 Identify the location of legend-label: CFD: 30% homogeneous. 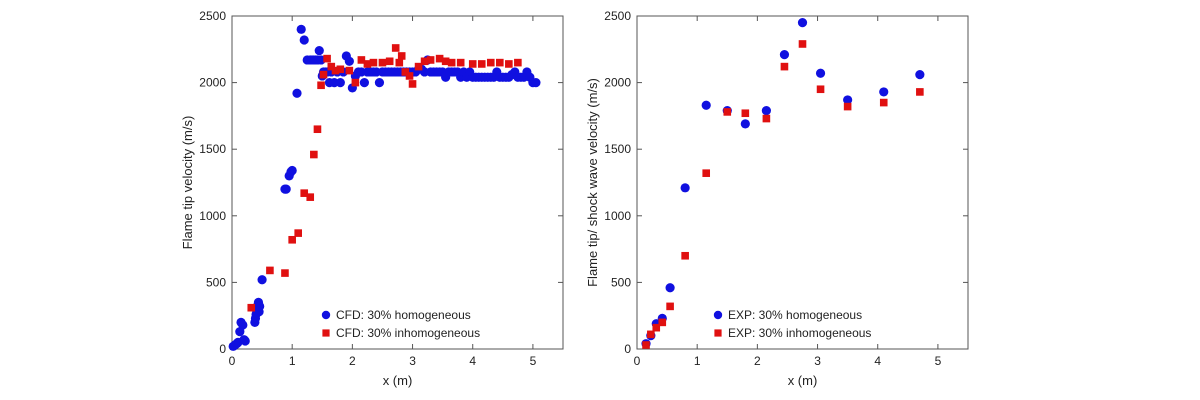
(403, 315).